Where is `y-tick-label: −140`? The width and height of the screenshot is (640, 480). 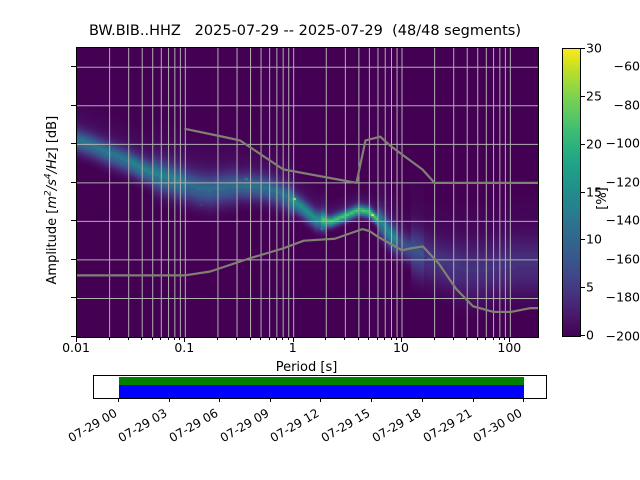 y-tick-label: −140 is located at coordinates (622, 220).